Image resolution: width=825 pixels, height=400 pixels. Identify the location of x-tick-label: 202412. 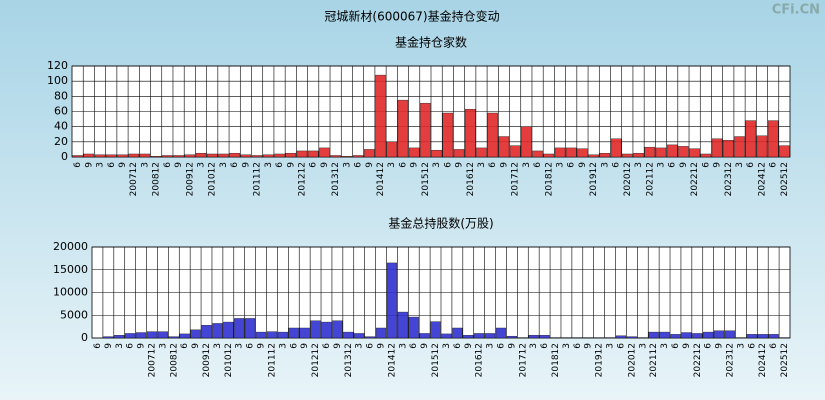
(762, 179).